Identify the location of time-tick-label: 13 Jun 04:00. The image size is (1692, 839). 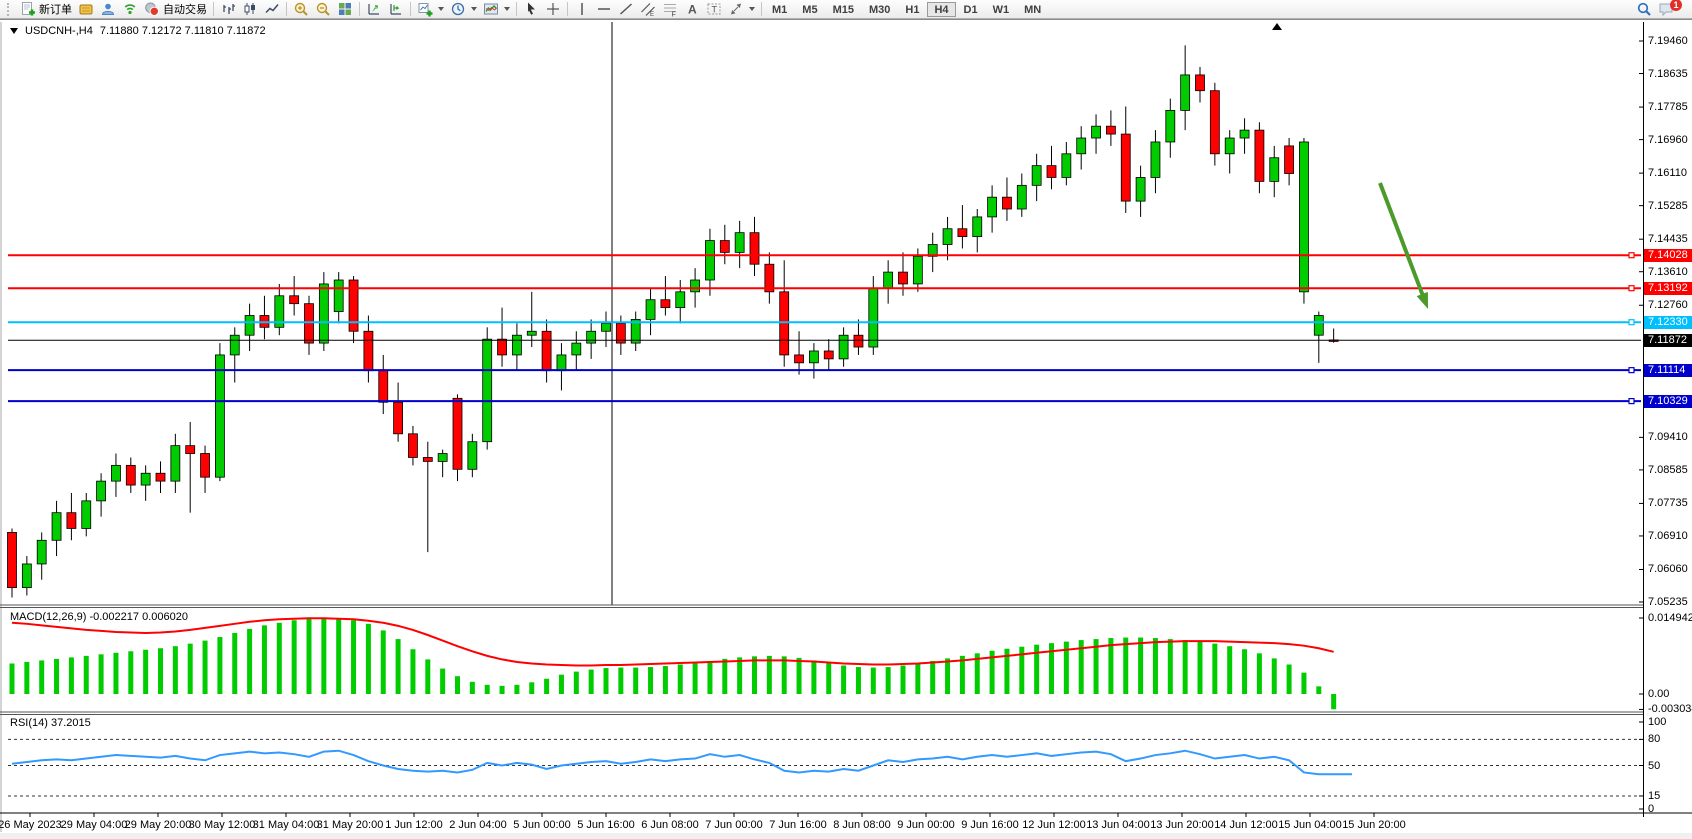
(1118, 825).